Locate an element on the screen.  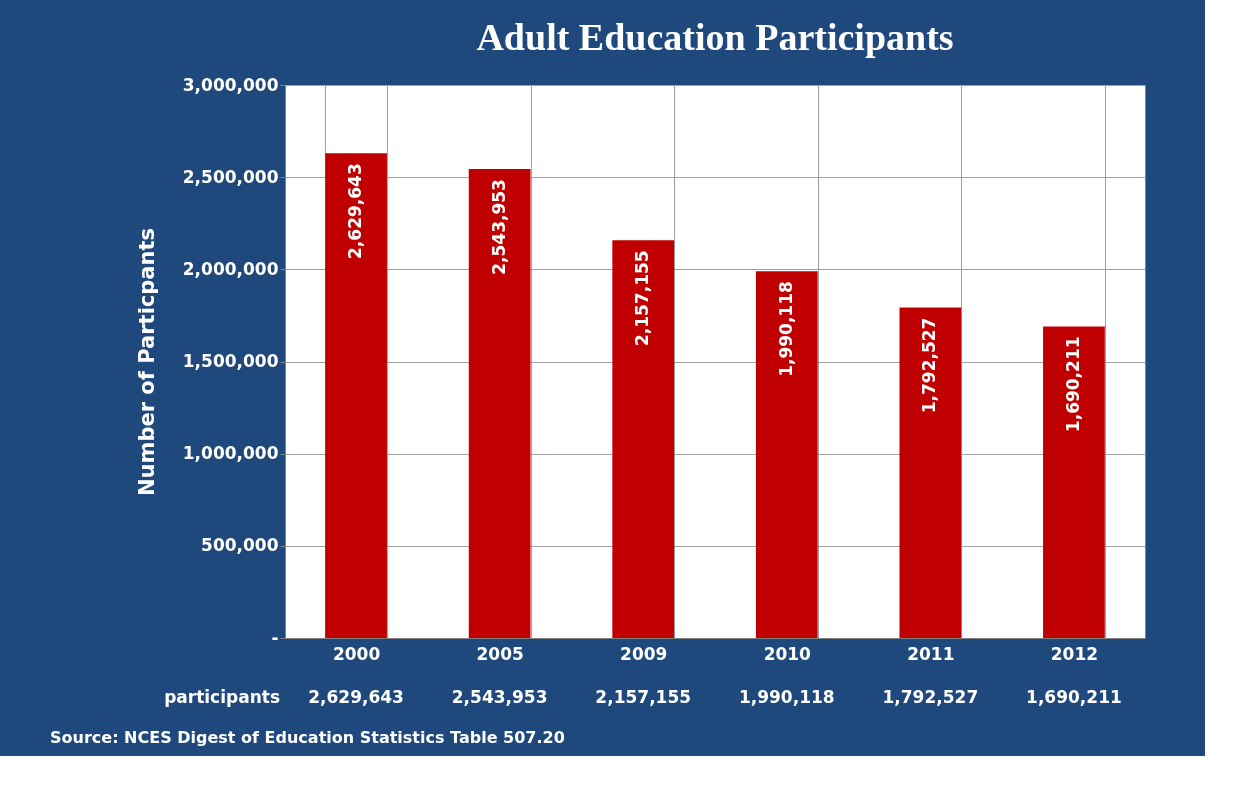
y-tick-label: 500,000 is located at coordinates (240, 545).